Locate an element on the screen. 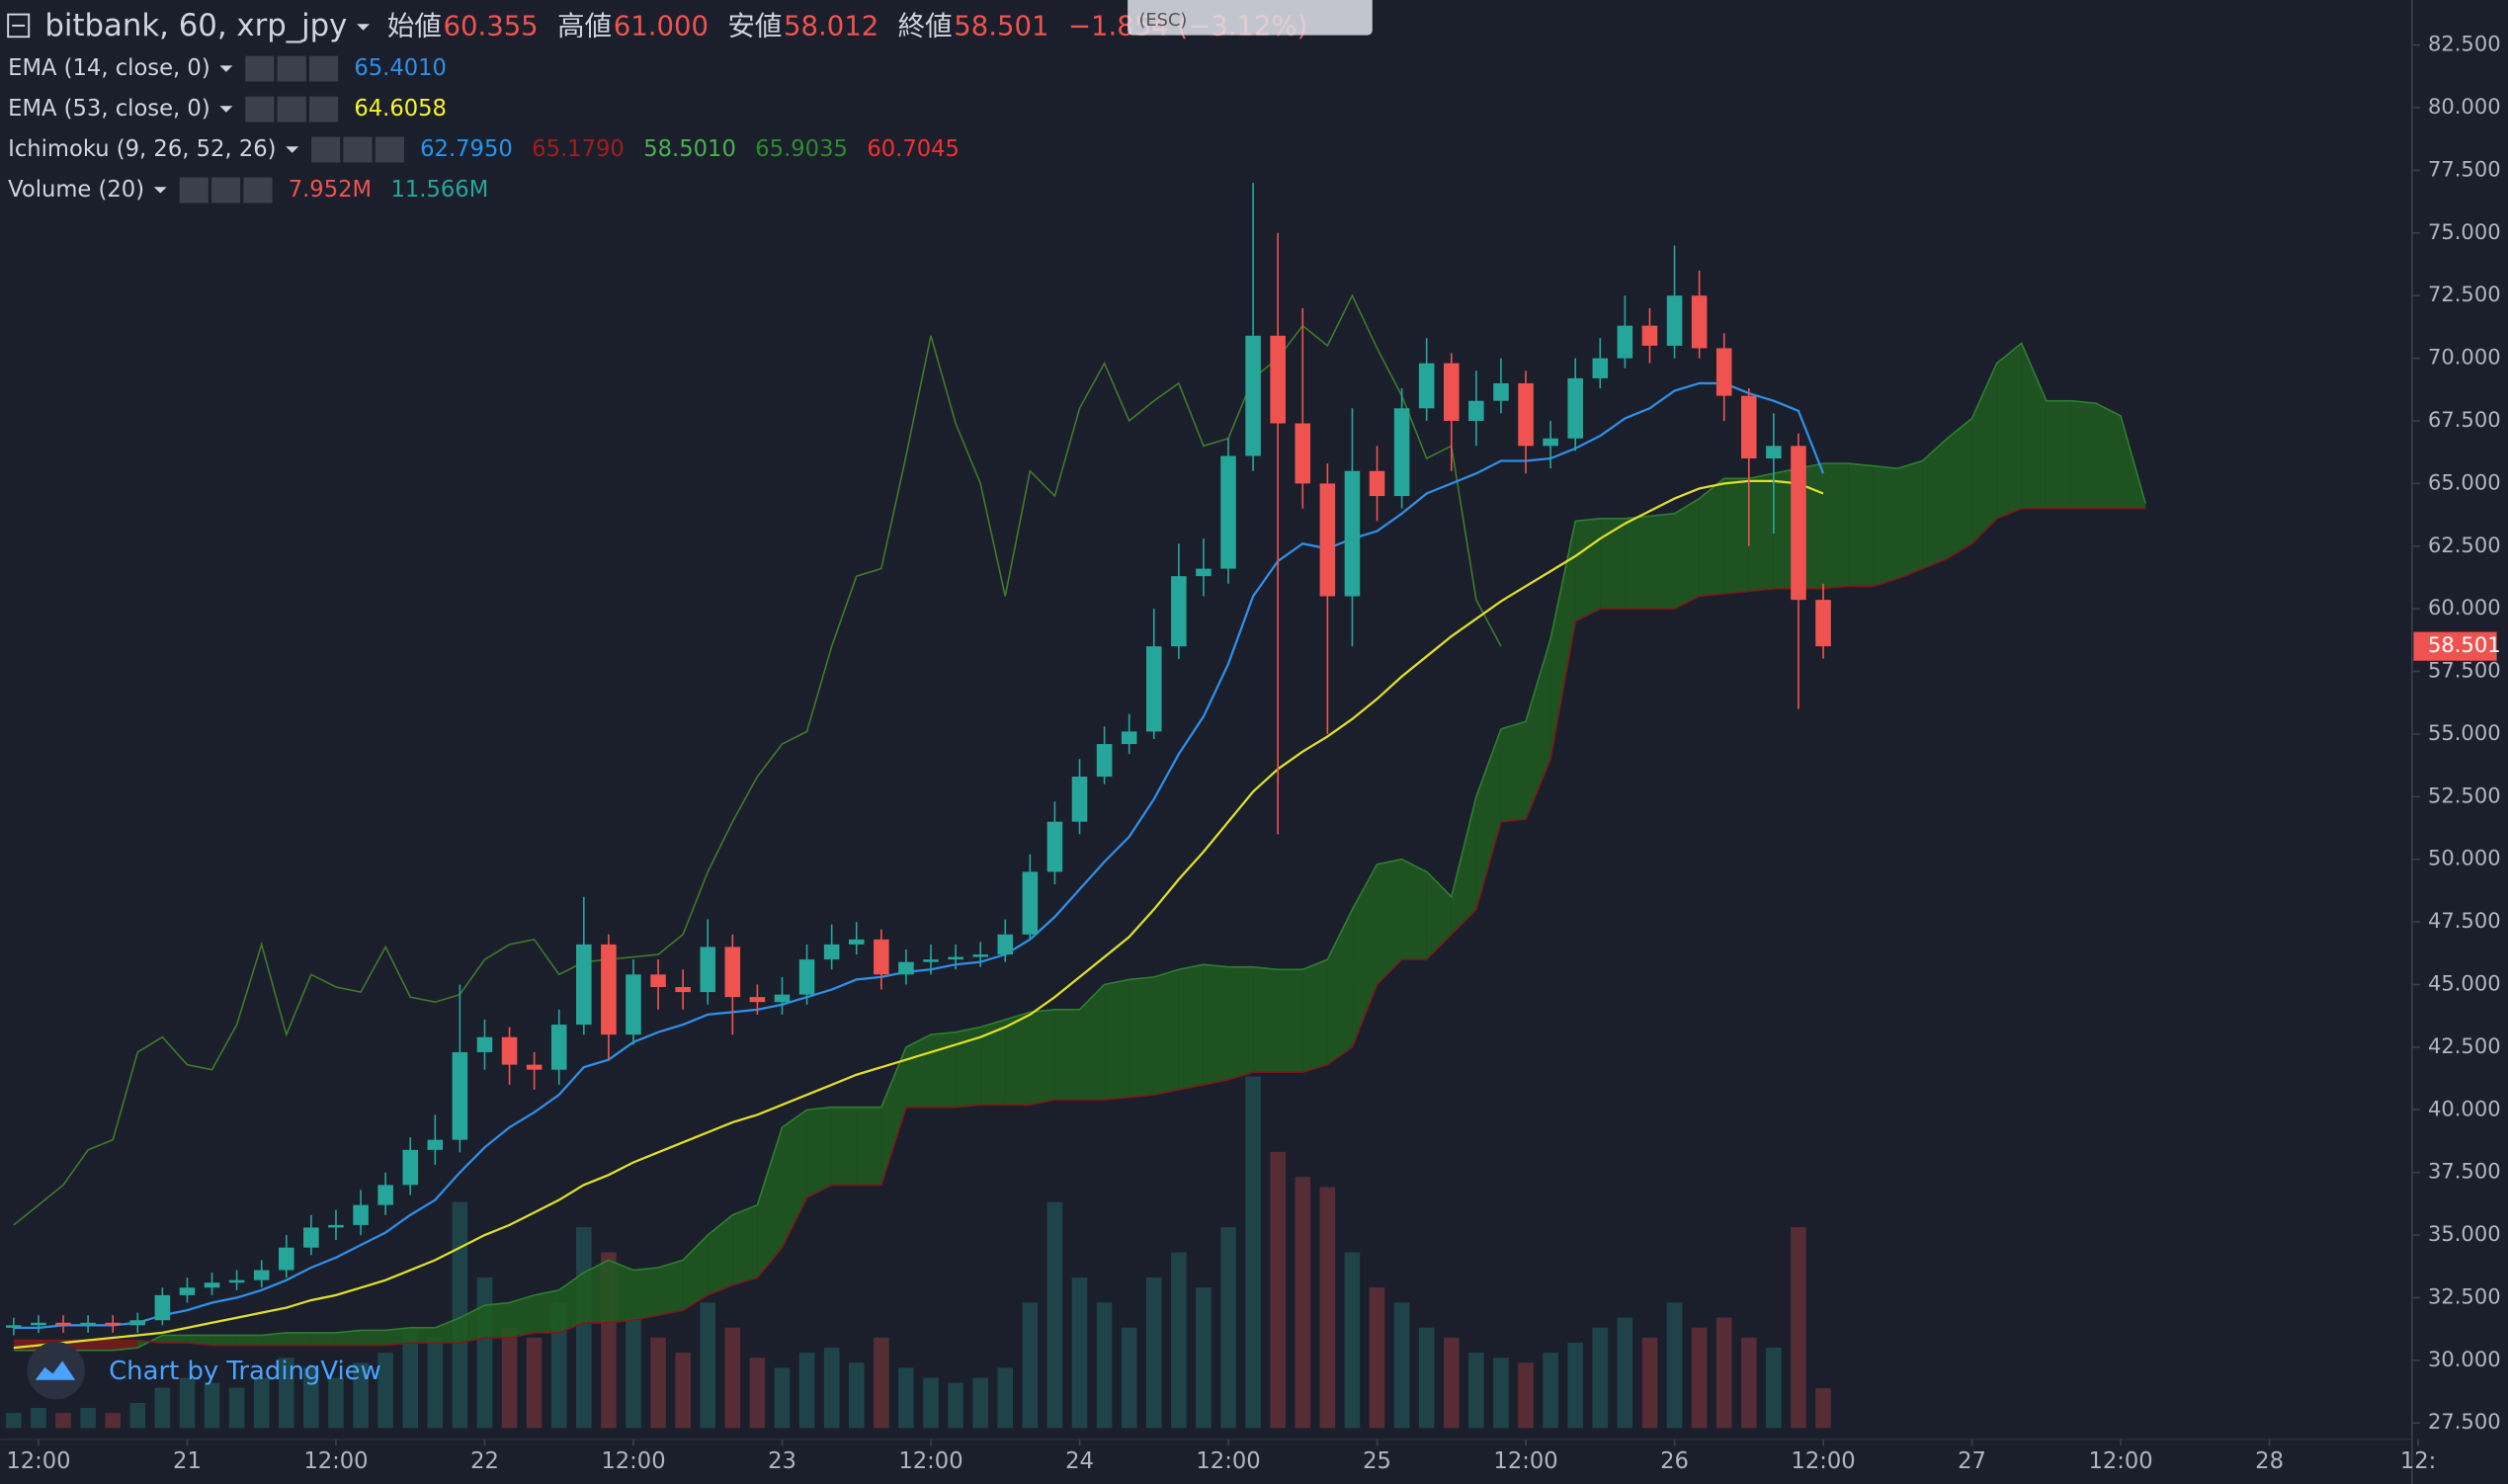  y-tick-label: 67.500 is located at coordinates (2464, 419).